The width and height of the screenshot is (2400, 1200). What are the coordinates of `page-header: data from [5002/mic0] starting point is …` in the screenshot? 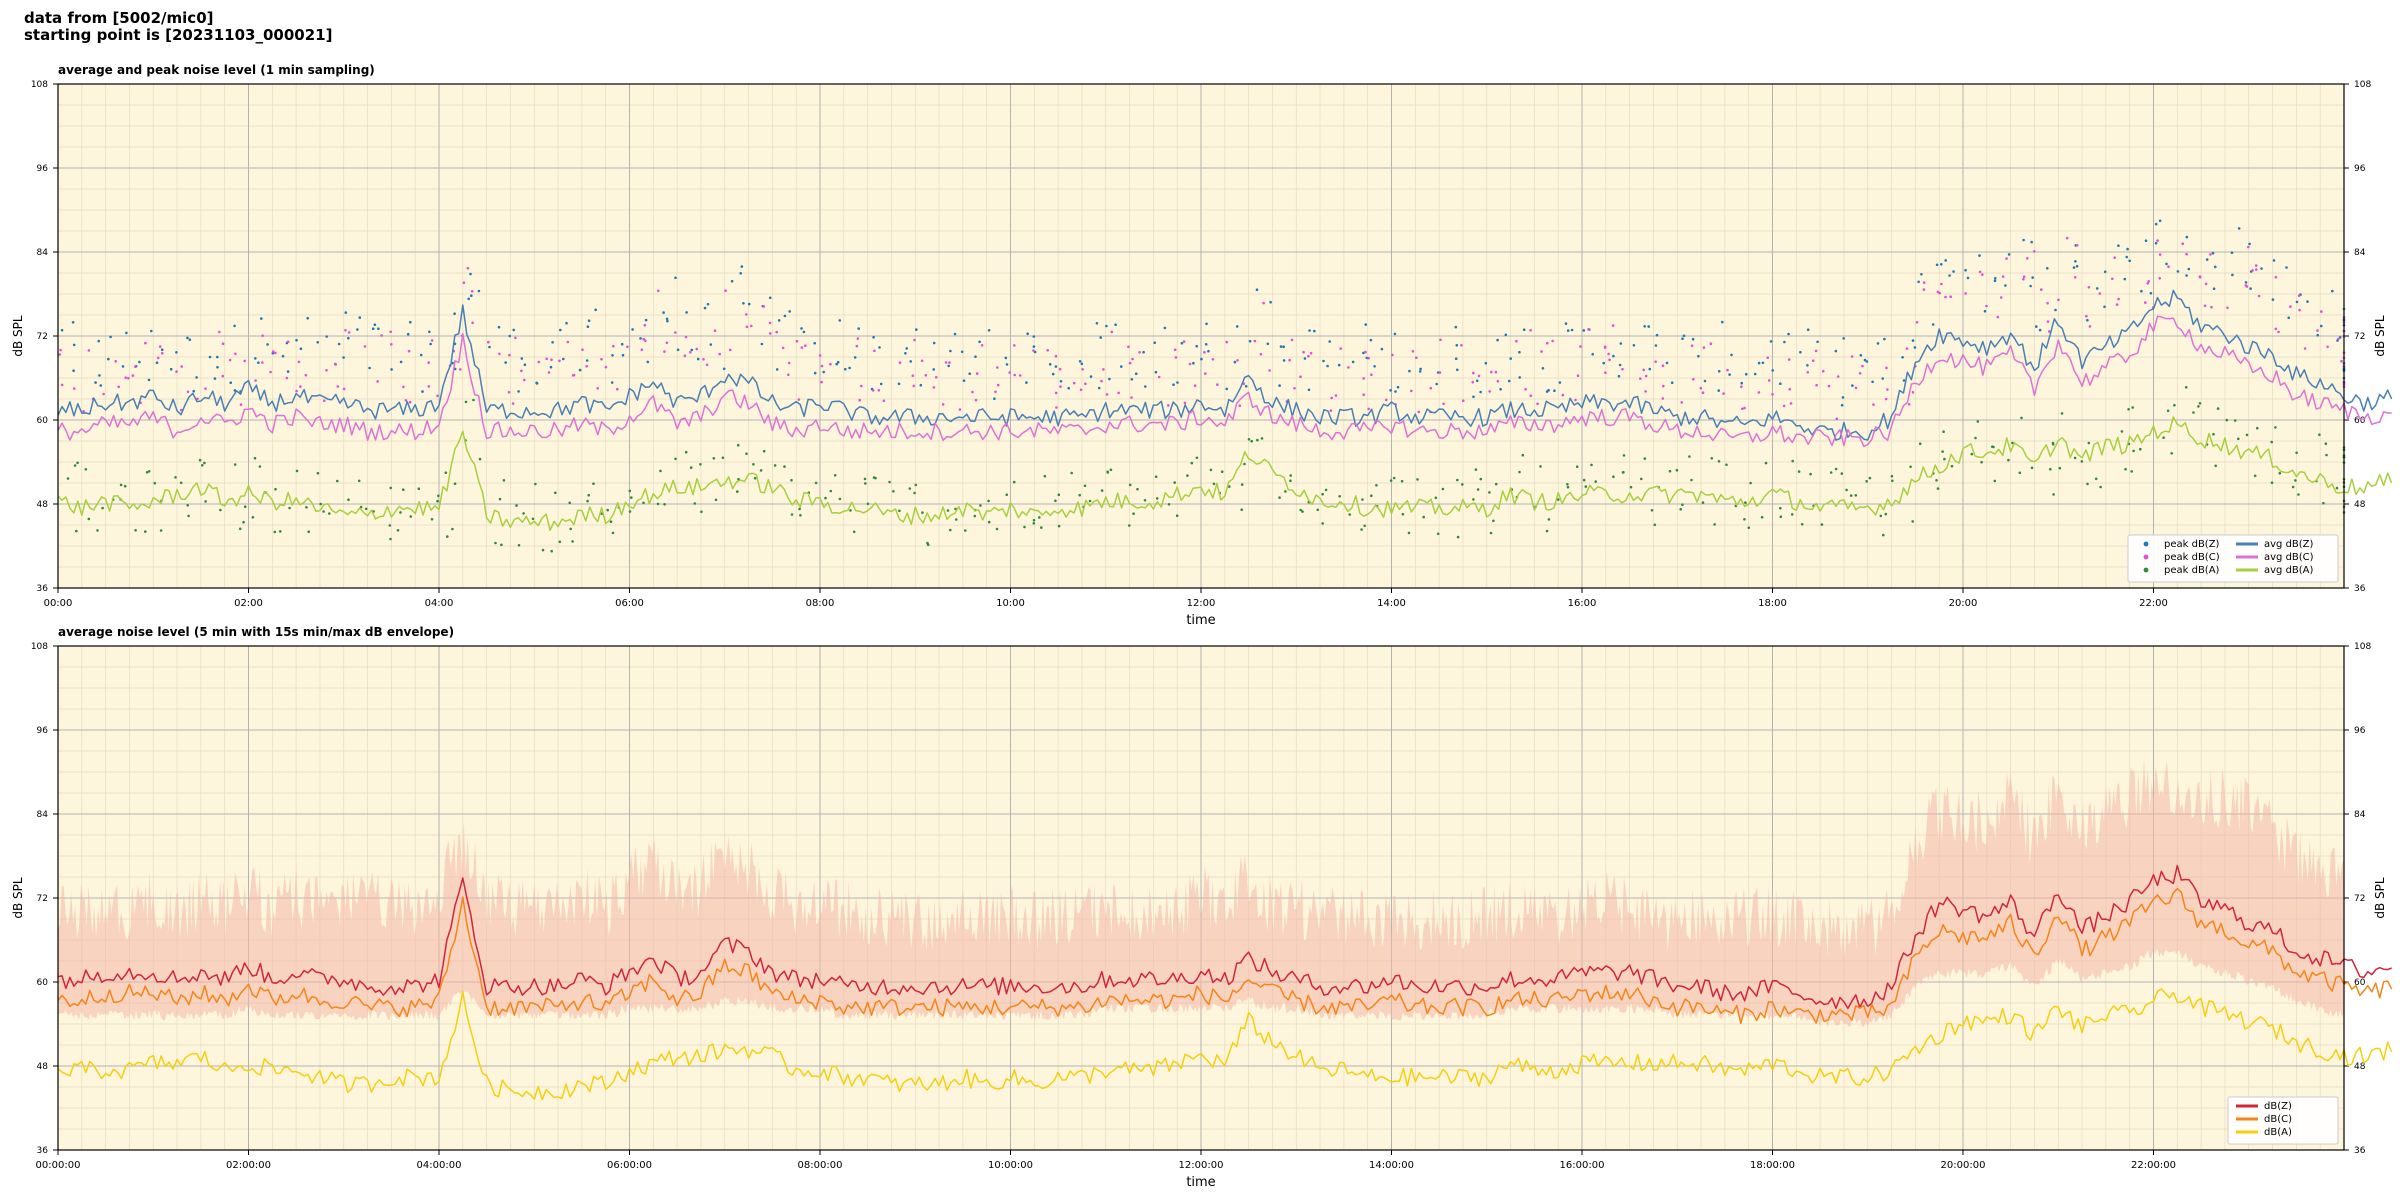 It's located at (178, 27).